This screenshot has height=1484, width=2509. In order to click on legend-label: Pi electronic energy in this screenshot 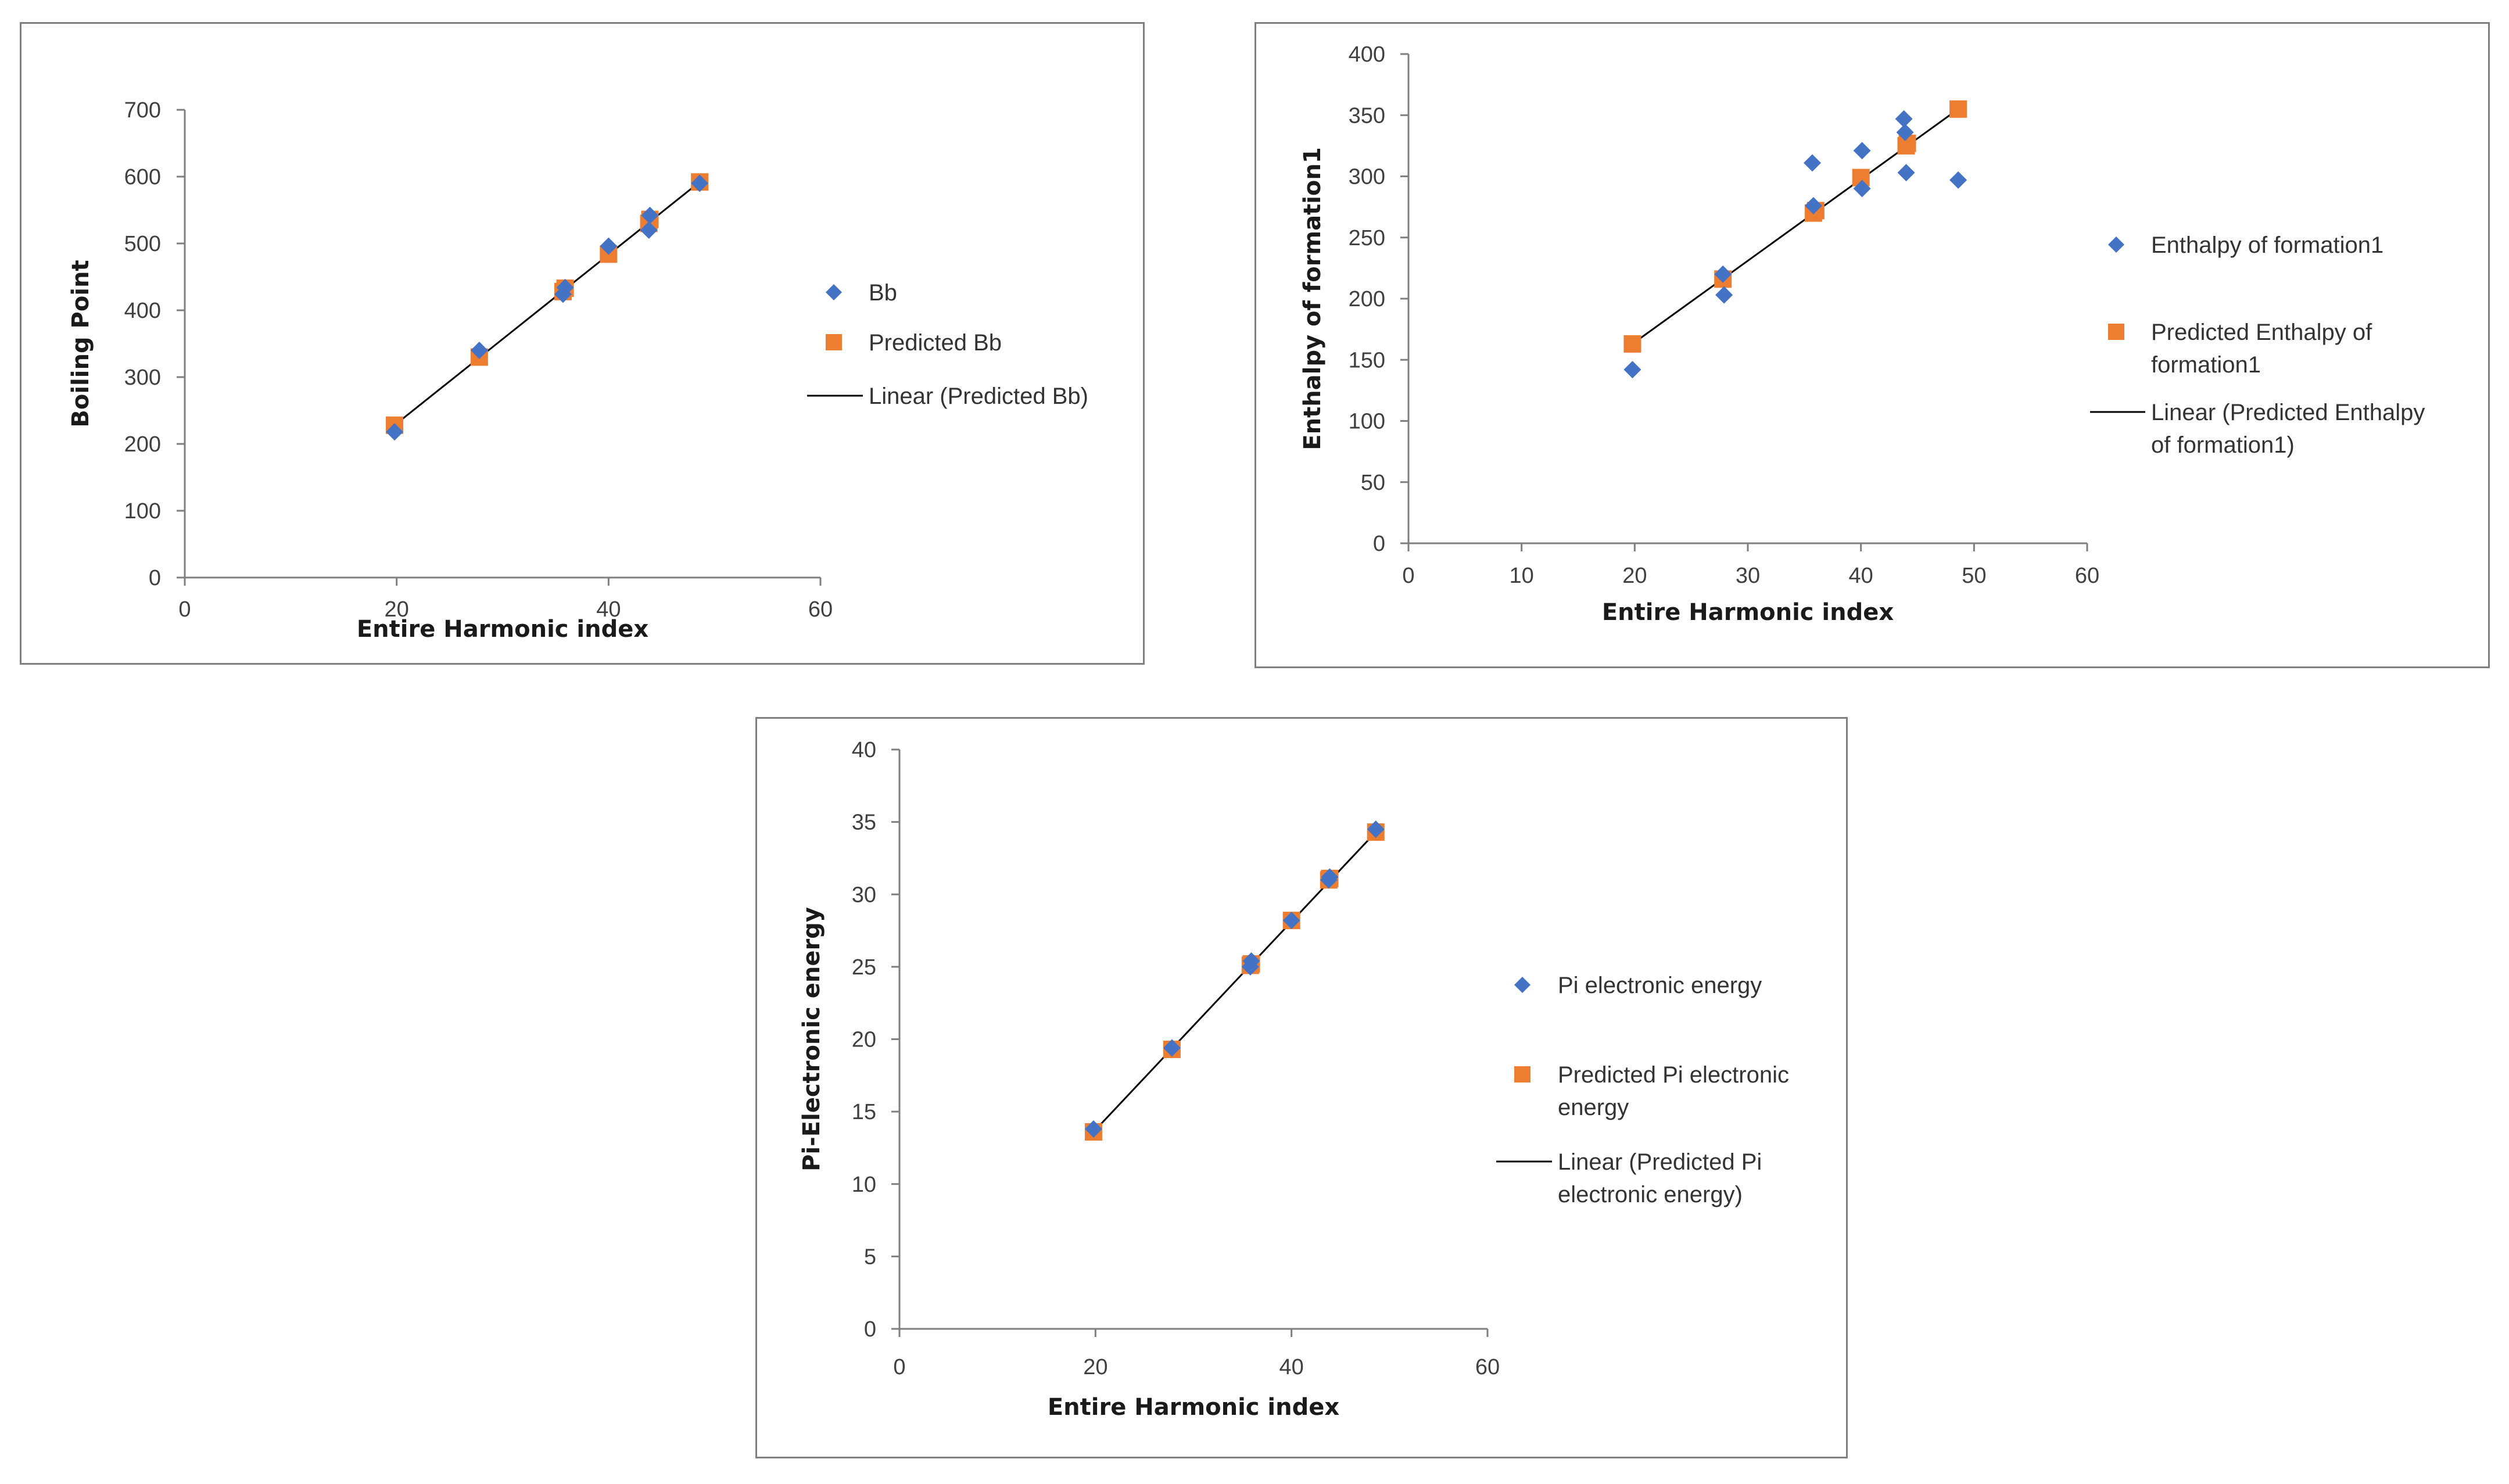, I will do `click(1660, 985)`.